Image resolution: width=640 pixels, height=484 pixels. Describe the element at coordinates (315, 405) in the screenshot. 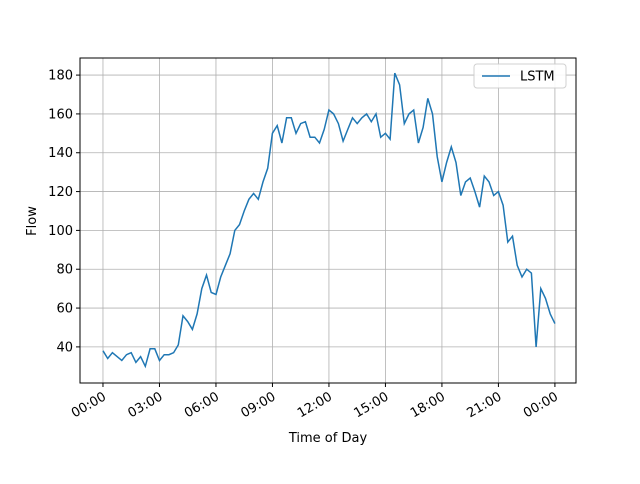

I see `x-tick-label: 12:00` at that location.